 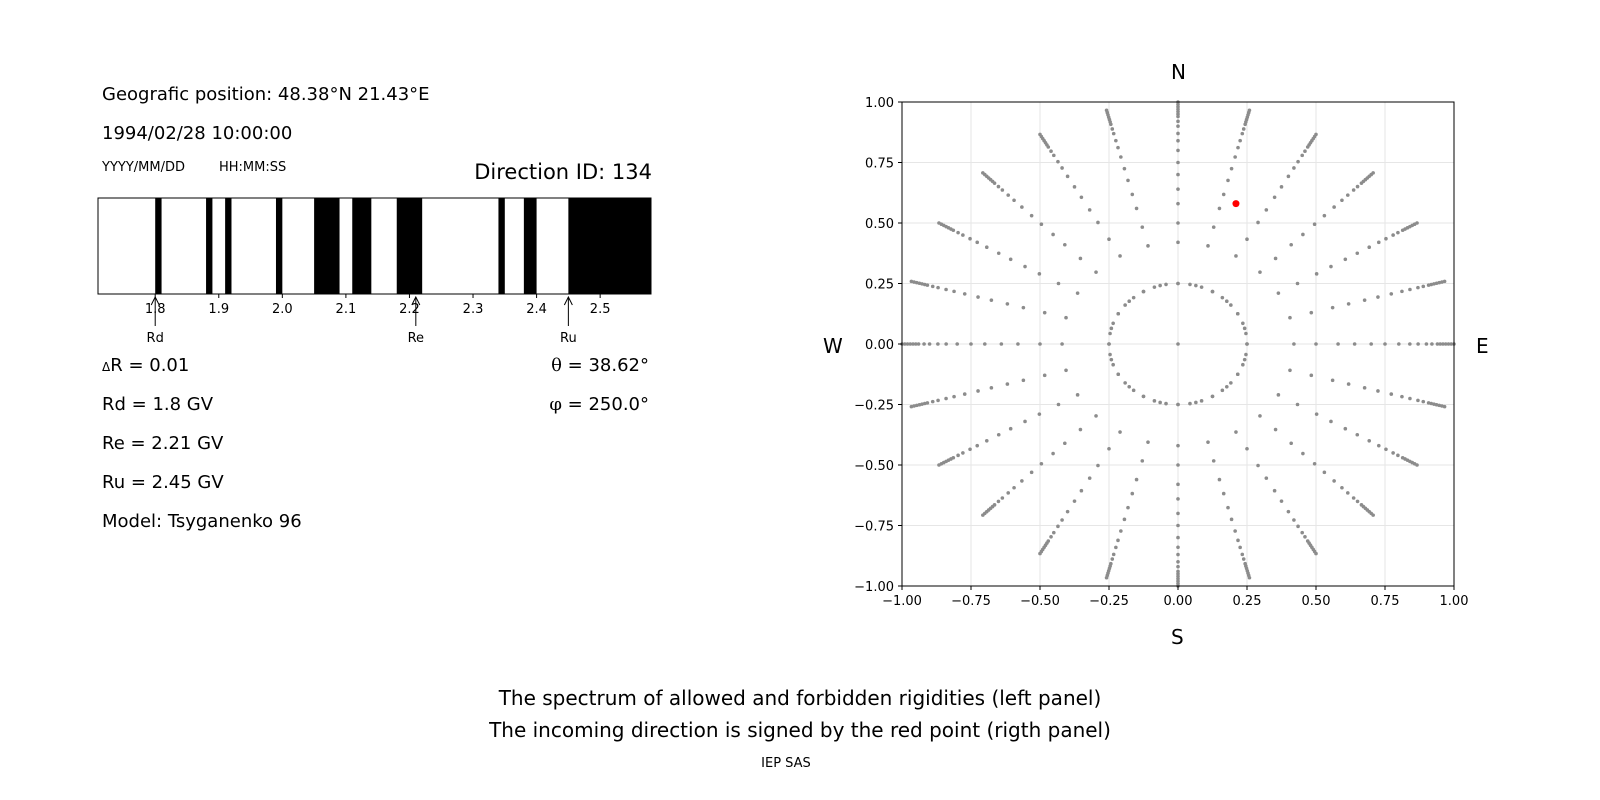 I want to click on theta-value: θ = 38.62°, so click(x=600, y=365).